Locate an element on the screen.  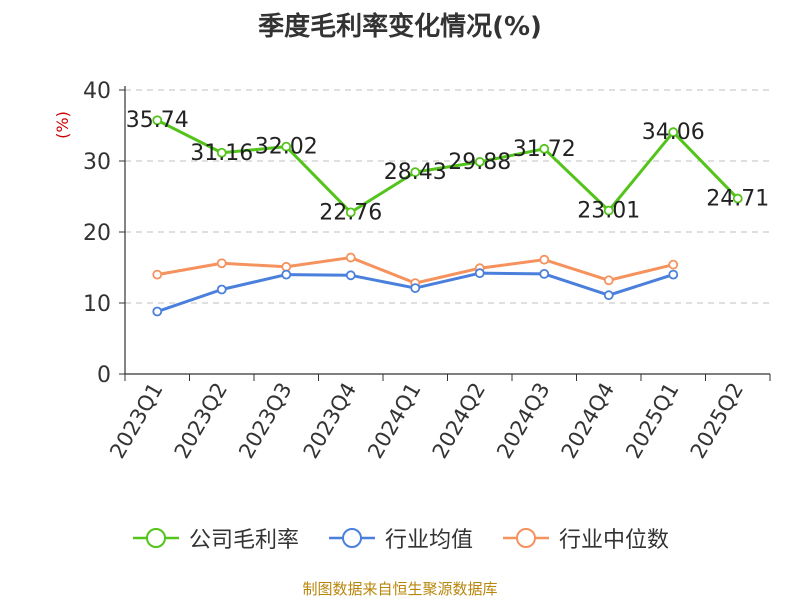
source-footer: 制图数据来自恒生聚源数据库 is located at coordinates (400, 589).